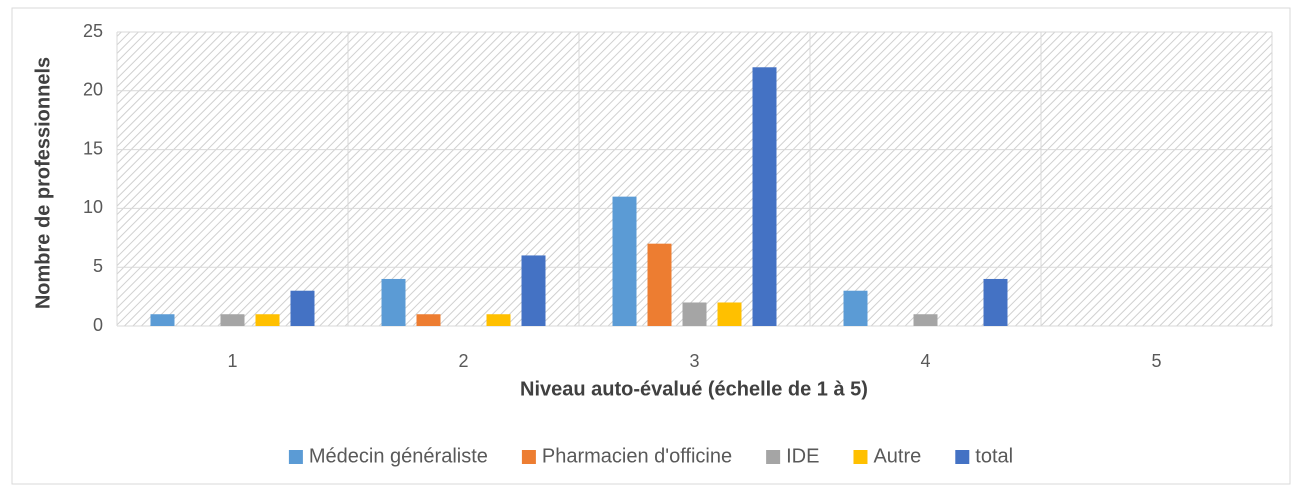  I want to click on legend-label: IDE, so click(802, 456).